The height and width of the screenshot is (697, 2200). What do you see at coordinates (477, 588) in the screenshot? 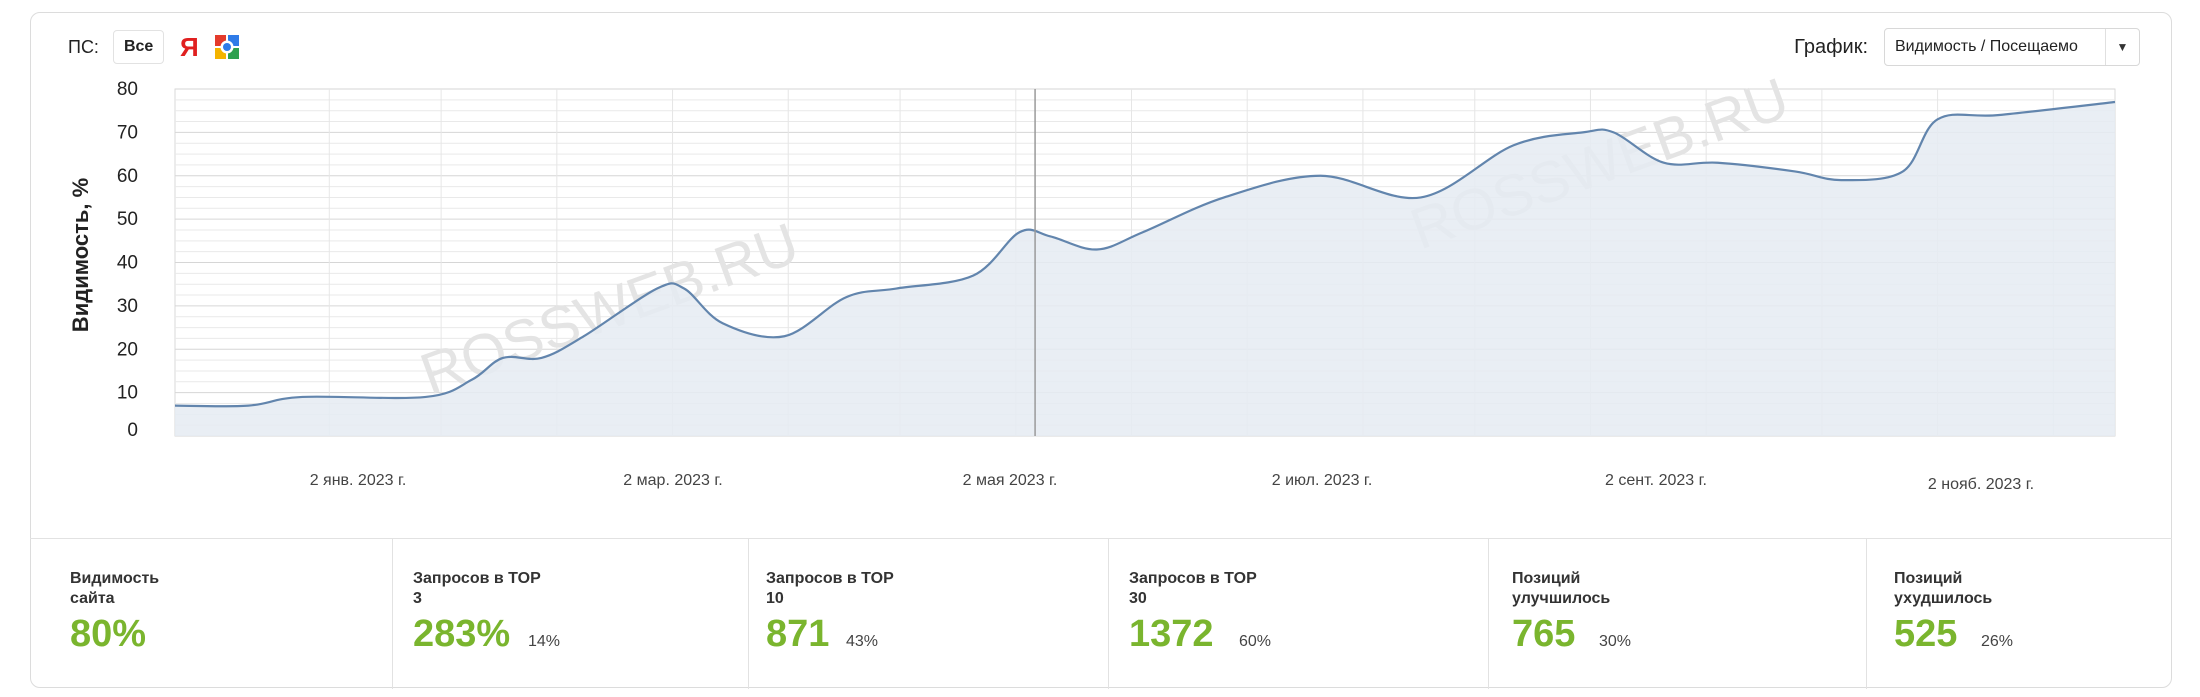
I see `stat-label: Запросов в TOP 3` at bounding box center [477, 588].